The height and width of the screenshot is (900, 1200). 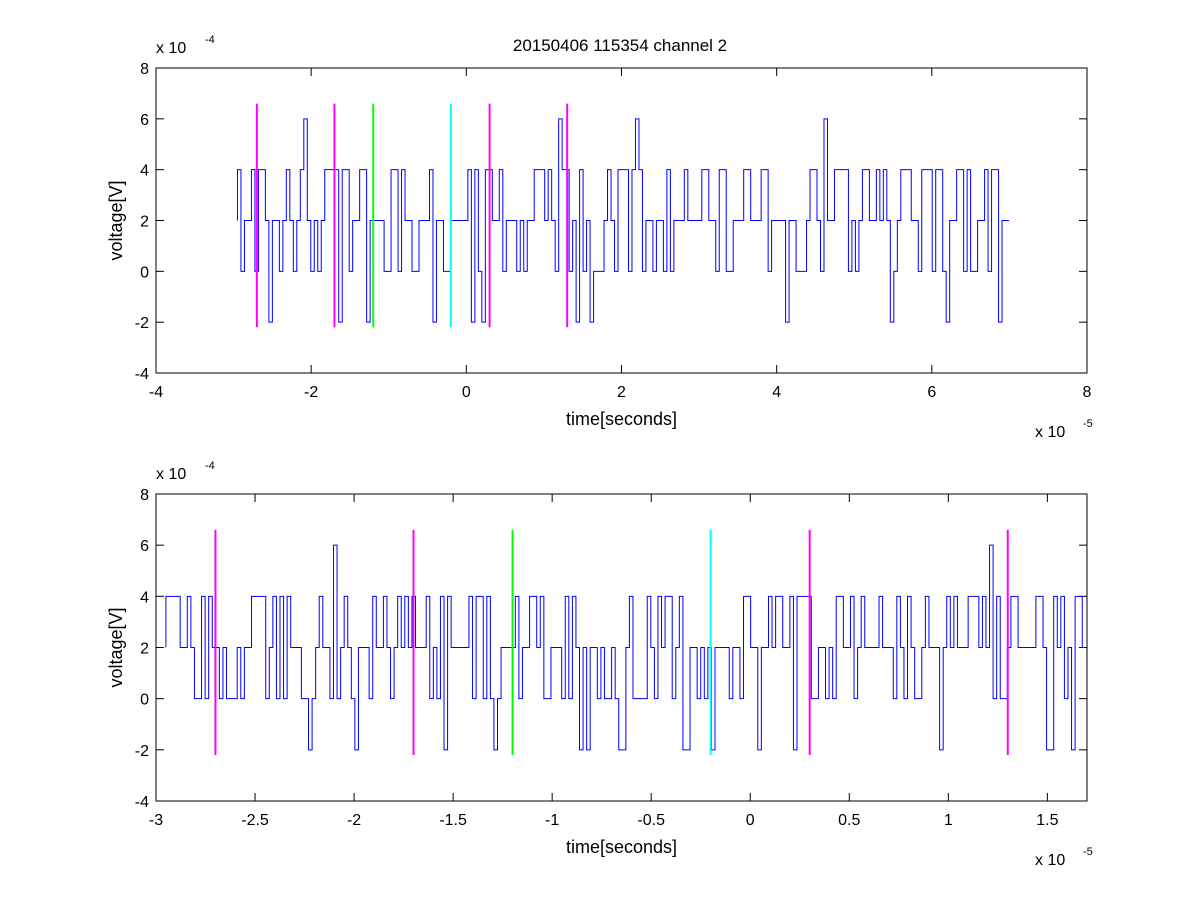 I want to click on x-tick-label: -1.5, so click(x=453, y=820).